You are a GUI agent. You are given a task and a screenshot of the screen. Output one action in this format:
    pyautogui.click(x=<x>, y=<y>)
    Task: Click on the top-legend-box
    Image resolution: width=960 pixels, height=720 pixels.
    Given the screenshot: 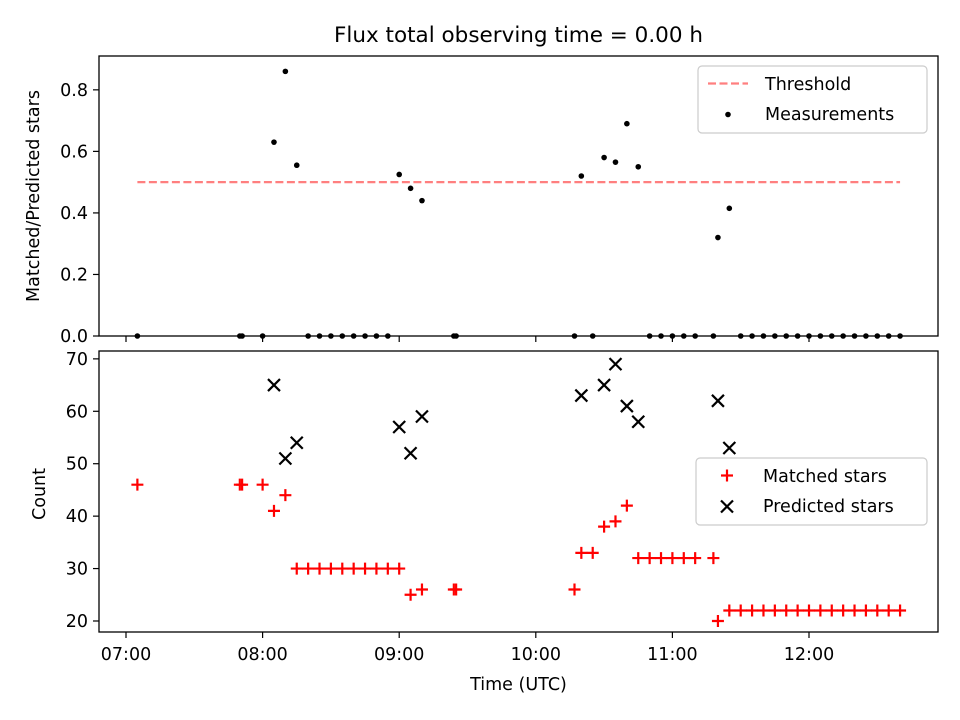 What is the action you would take?
    pyautogui.click(x=812, y=99)
    